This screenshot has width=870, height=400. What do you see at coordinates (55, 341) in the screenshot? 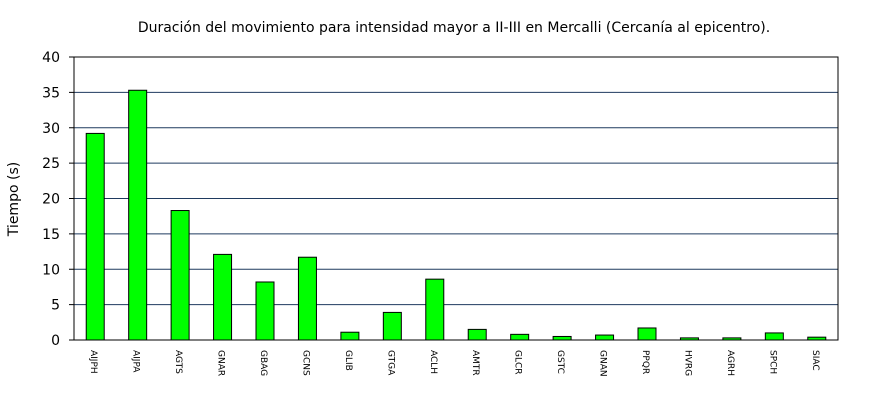
I see `y-tick-label: 0` at bounding box center [55, 341].